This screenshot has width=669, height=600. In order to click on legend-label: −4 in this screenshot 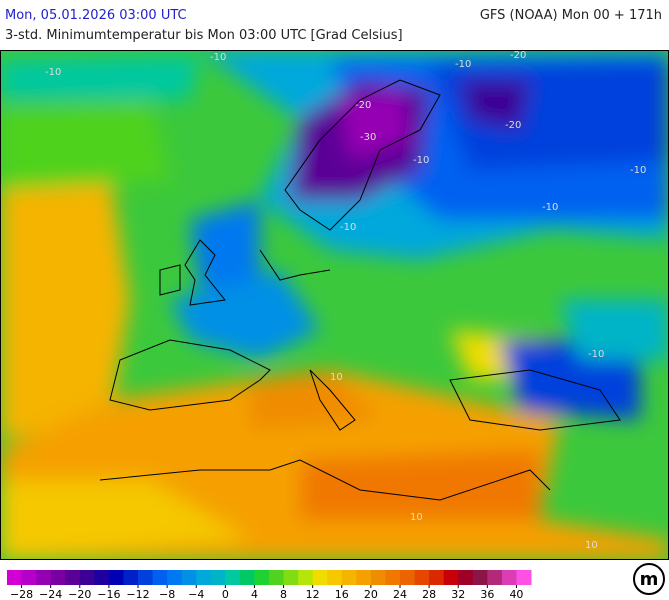, I will do `click(196, 594)`.